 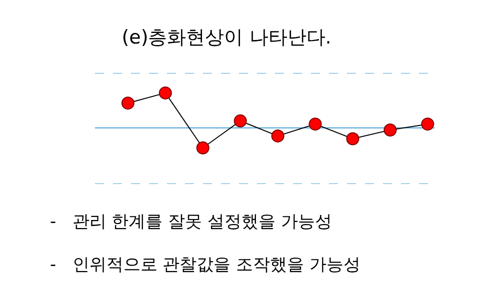 I want to click on text: - 관리 한계를 잘못 설정했을 가능성, so click(x=191, y=222).